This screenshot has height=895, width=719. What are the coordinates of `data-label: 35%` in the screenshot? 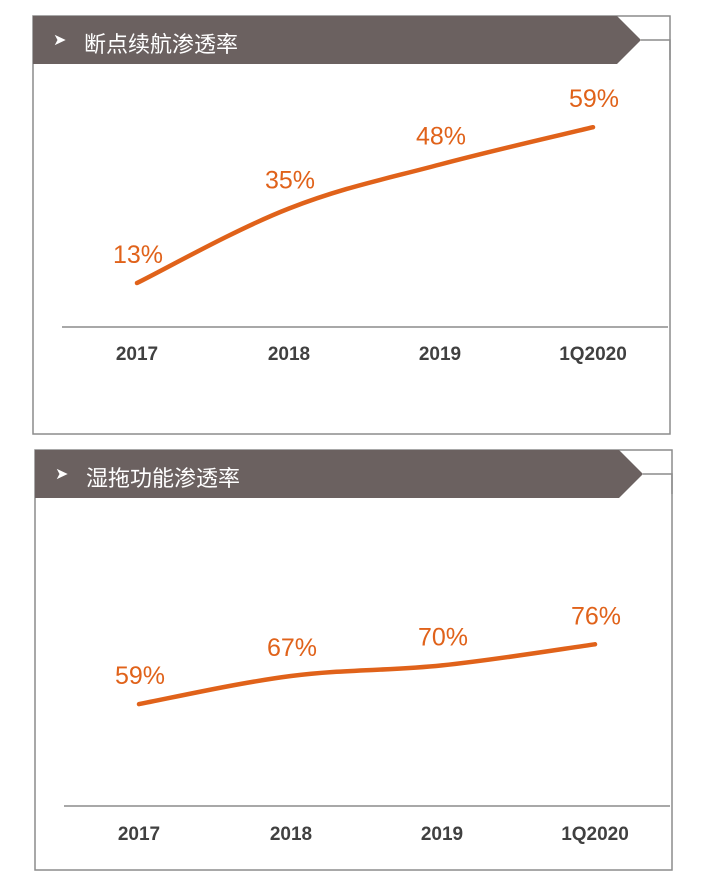 It's located at (290, 181).